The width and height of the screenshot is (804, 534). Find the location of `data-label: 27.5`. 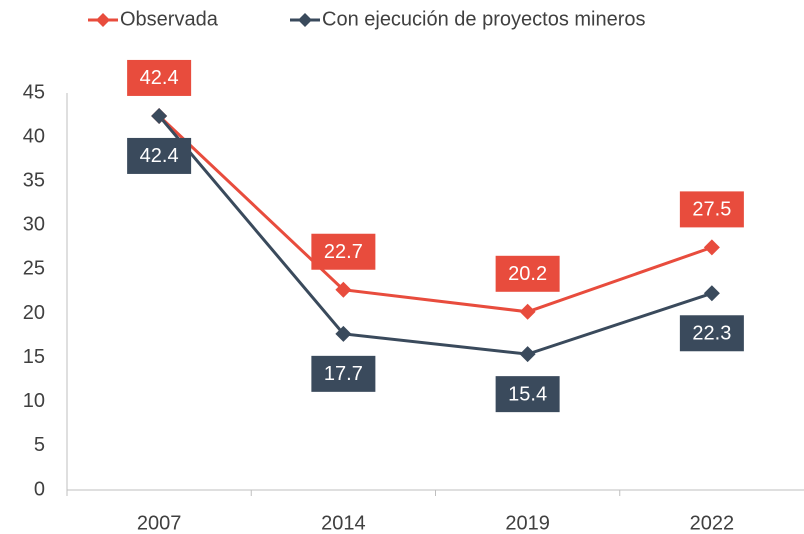

data-label: 27.5 is located at coordinates (711, 210).